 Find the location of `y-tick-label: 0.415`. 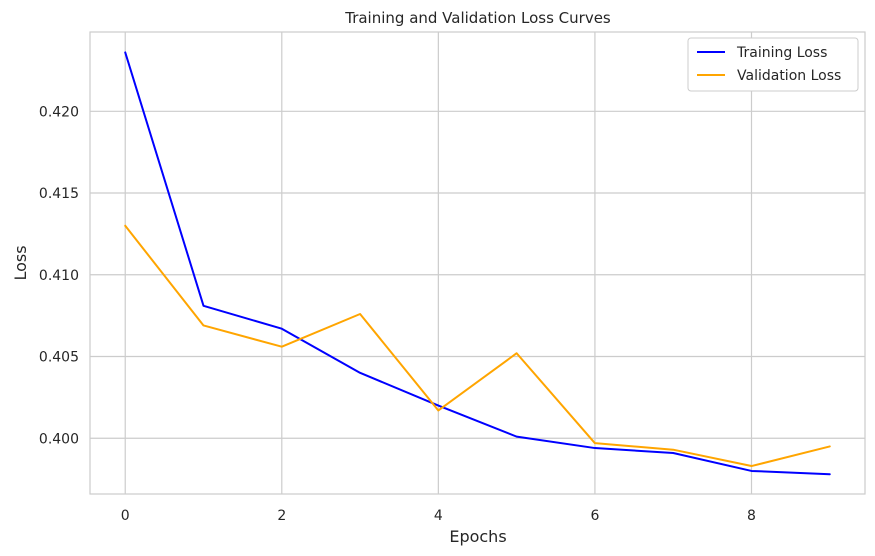

y-tick-label: 0.415 is located at coordinates (59, 194).